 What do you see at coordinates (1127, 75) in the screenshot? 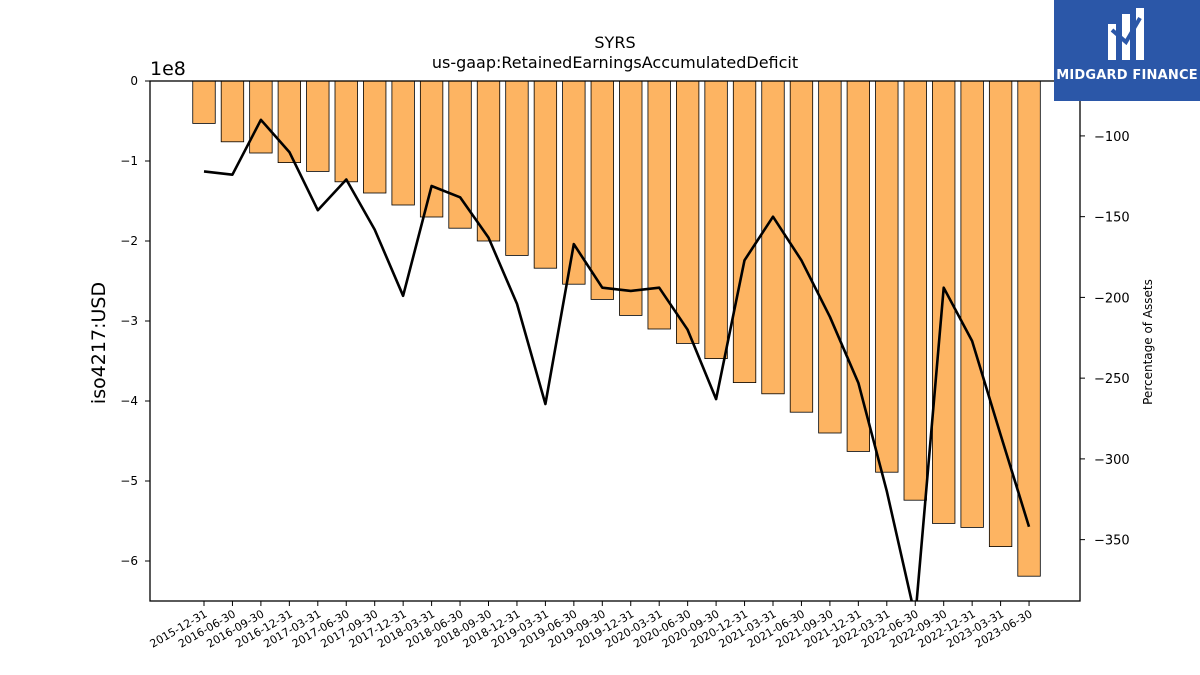
I see `logo-text: MIDGARD FINANCE` at bounding box center [1127, 75].